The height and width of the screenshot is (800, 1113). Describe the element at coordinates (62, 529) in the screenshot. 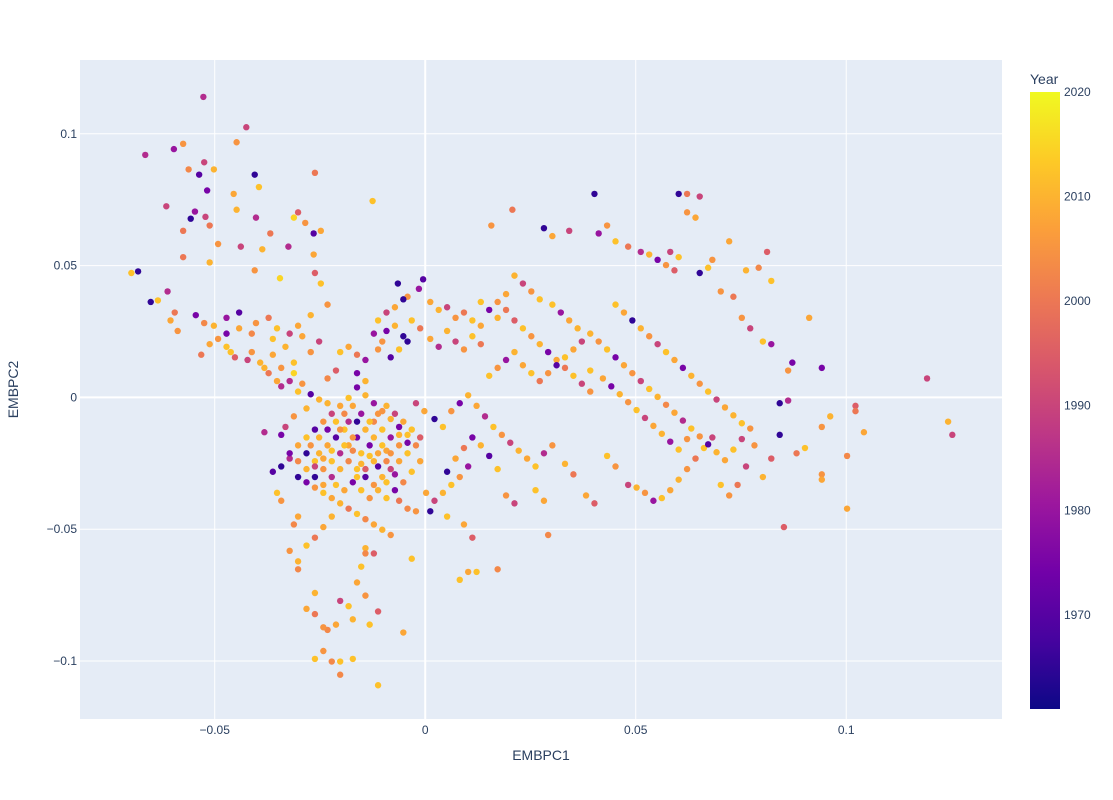

I see `y-tick-label: −0.05` at that location.